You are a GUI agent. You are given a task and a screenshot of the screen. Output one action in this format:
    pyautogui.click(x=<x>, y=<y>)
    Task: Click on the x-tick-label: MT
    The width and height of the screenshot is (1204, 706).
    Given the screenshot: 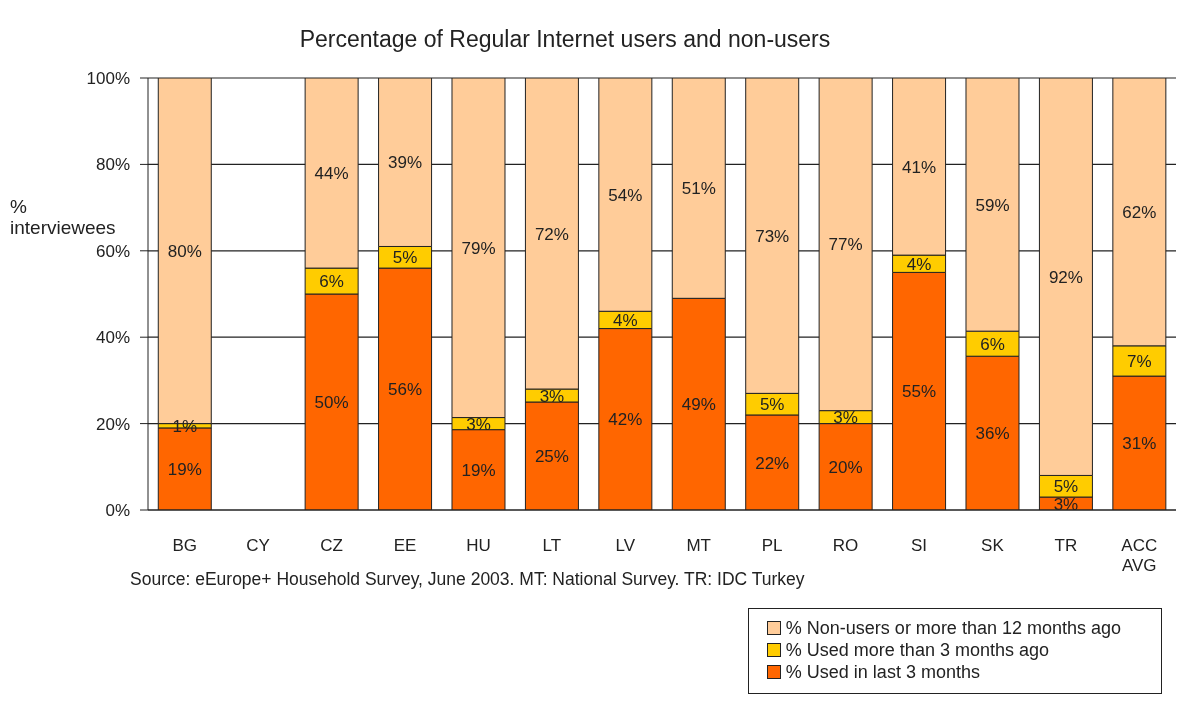 What is the action you would take?
    pyautogui.click(x=698, y=545)
    